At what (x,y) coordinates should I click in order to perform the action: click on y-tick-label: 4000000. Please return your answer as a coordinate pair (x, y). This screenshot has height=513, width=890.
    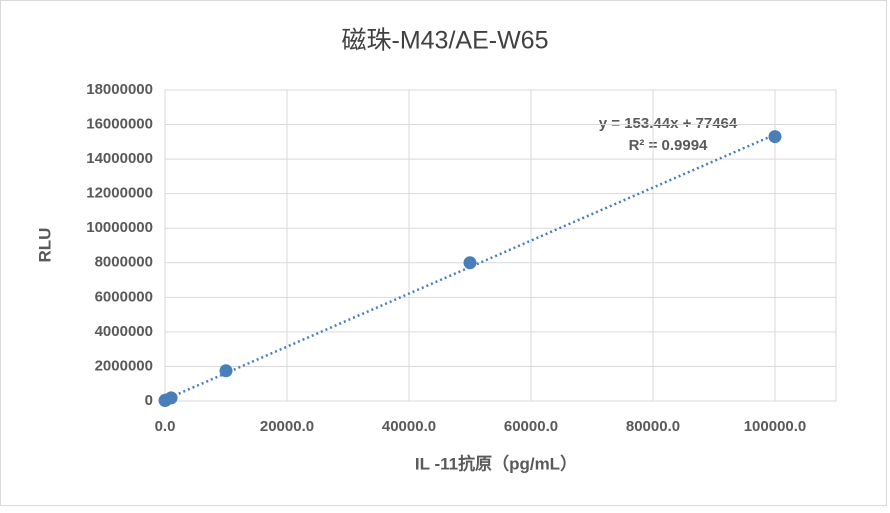
    Looking at the image, I should click on (124, 331).